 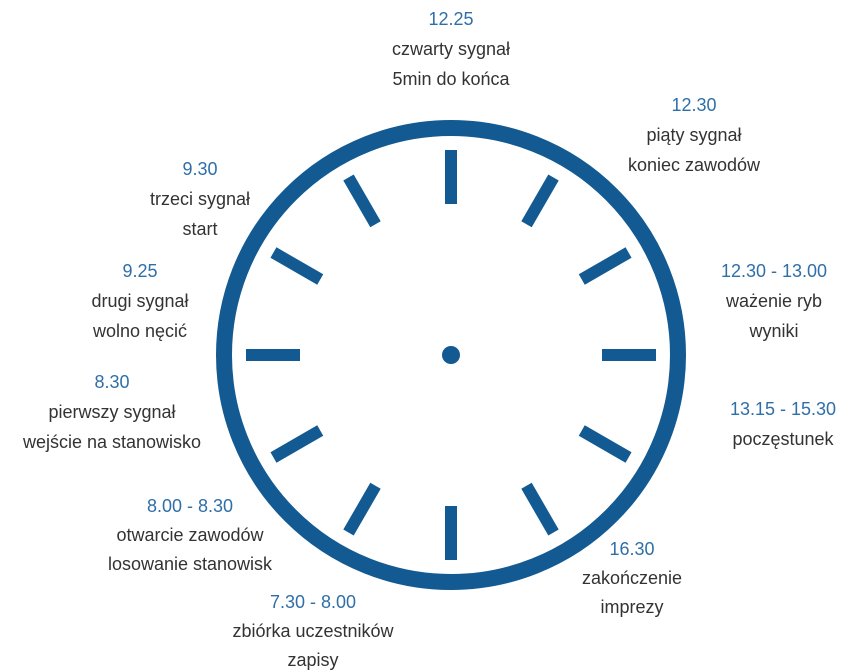 What do you see at coordinates (783, 439) in the screenshot?
I see `event-description: poczęstunek` at bounding box center [783, 439].